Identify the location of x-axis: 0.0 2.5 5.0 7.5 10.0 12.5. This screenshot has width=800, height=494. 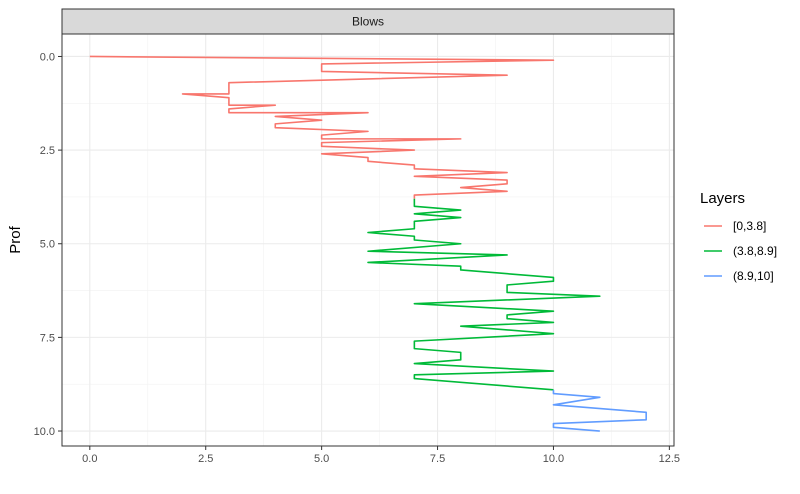
(381, 455).